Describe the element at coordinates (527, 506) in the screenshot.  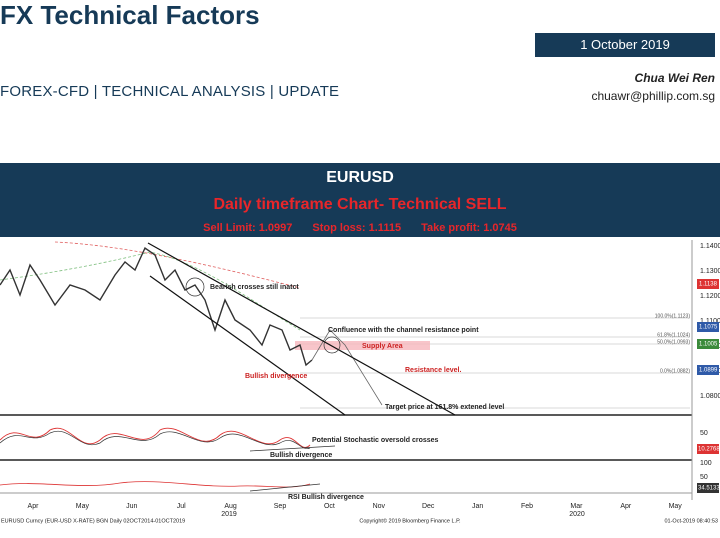
I see `month-label: Feb` at that location.